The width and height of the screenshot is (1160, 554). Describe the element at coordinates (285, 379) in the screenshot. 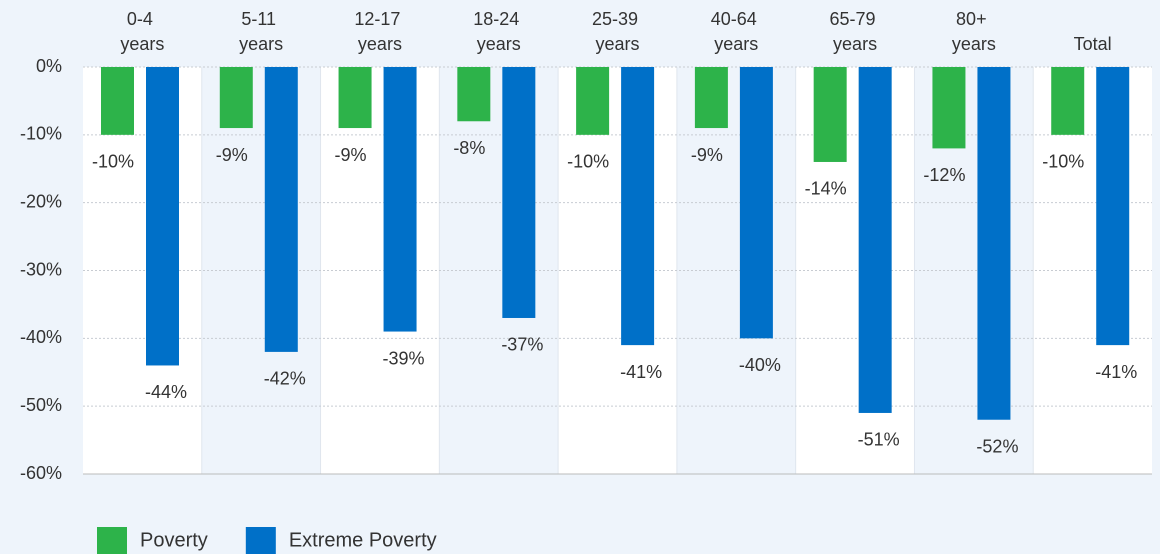

I see `data-label: -42%` at that location.